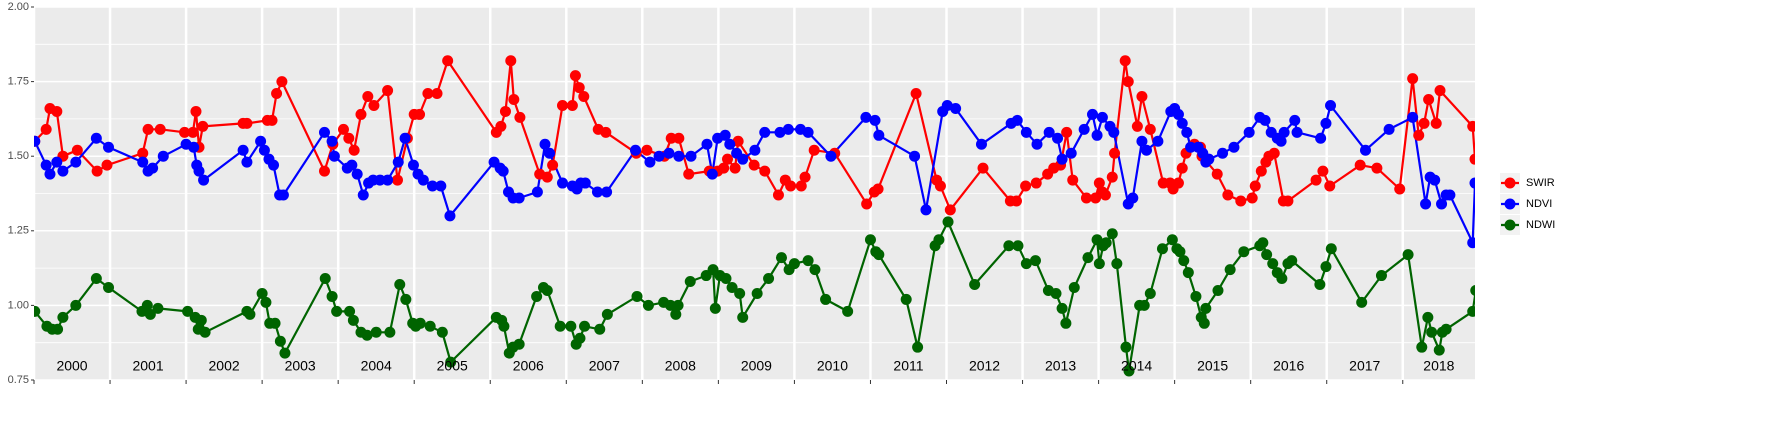 The width and height of the screenshot is (1773, 442). Describe the element at coordinates (1540, 183) in the screenshot. I see `legend-label: SWIR` at that location.